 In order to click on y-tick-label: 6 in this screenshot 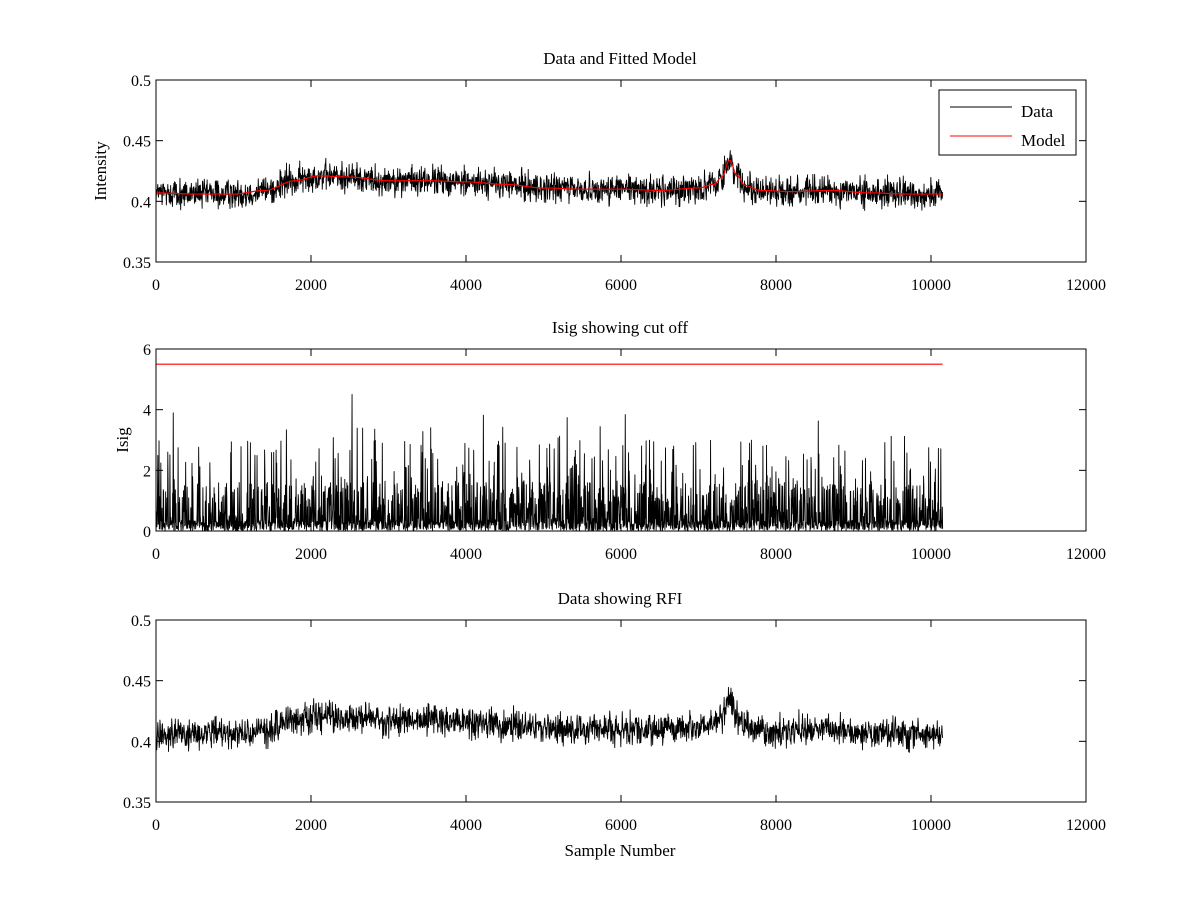, I will do `click(147, 350)`.